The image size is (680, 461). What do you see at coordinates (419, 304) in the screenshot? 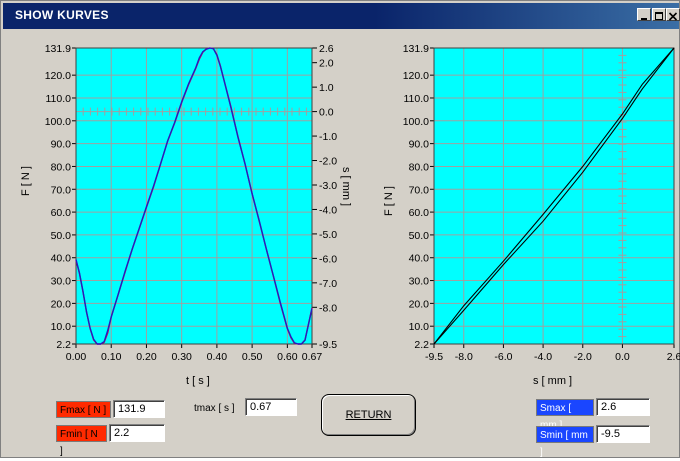
I see `right-y-tick-label: 20.0` at bounding box center [419, 304].